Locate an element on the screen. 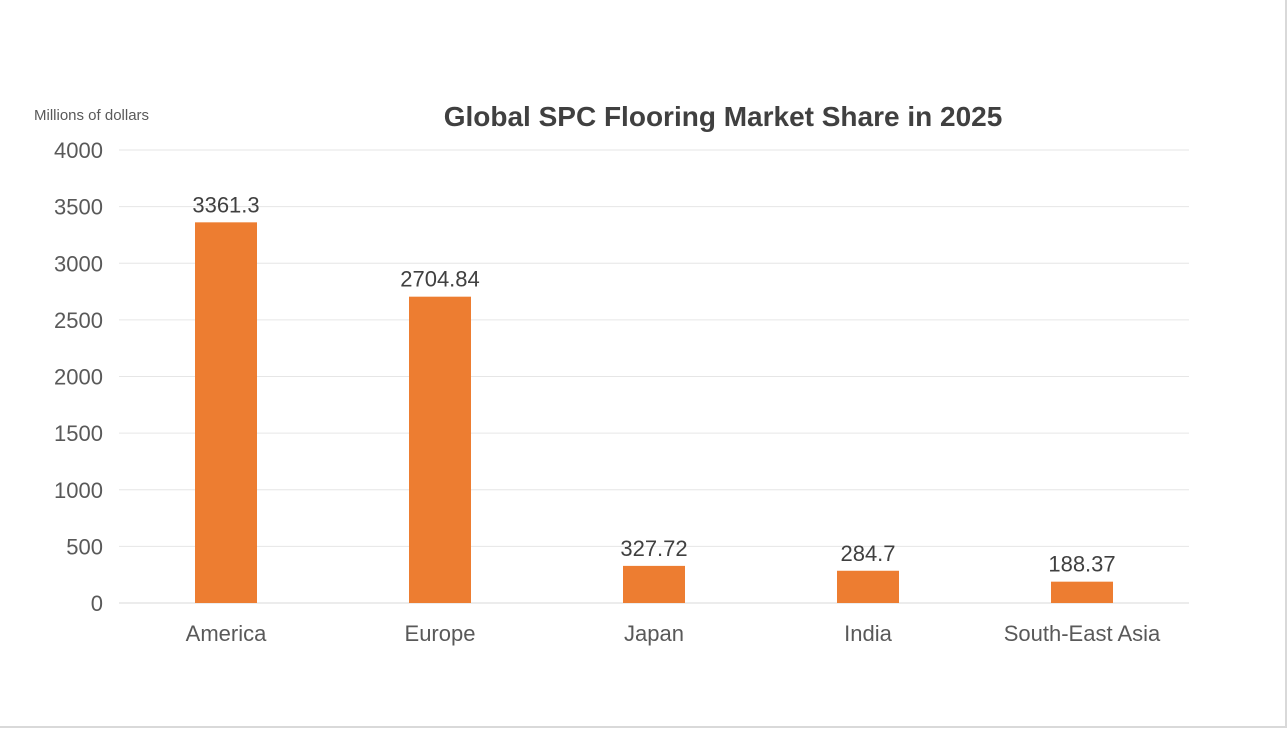  y-tick-label: 4000 is located at coordinates (78, 150).